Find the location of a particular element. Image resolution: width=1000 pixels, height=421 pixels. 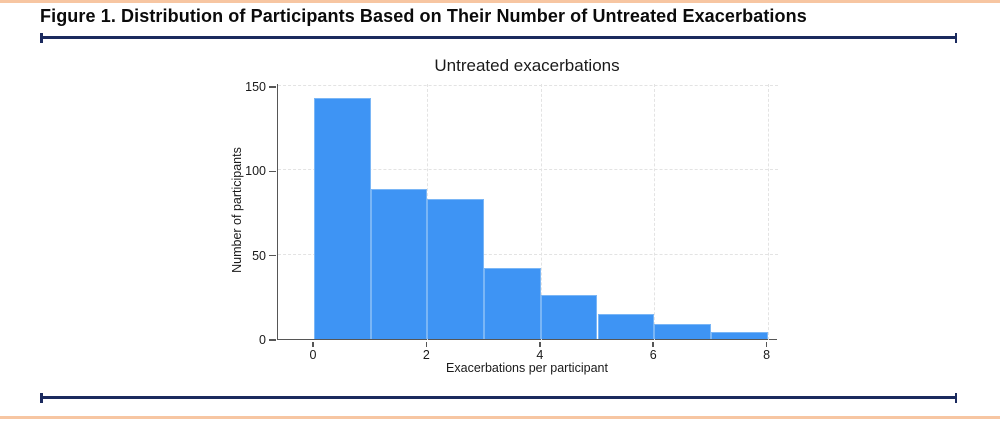

chart-title: Untreated exacerbations is located at coordinates (527, 65).